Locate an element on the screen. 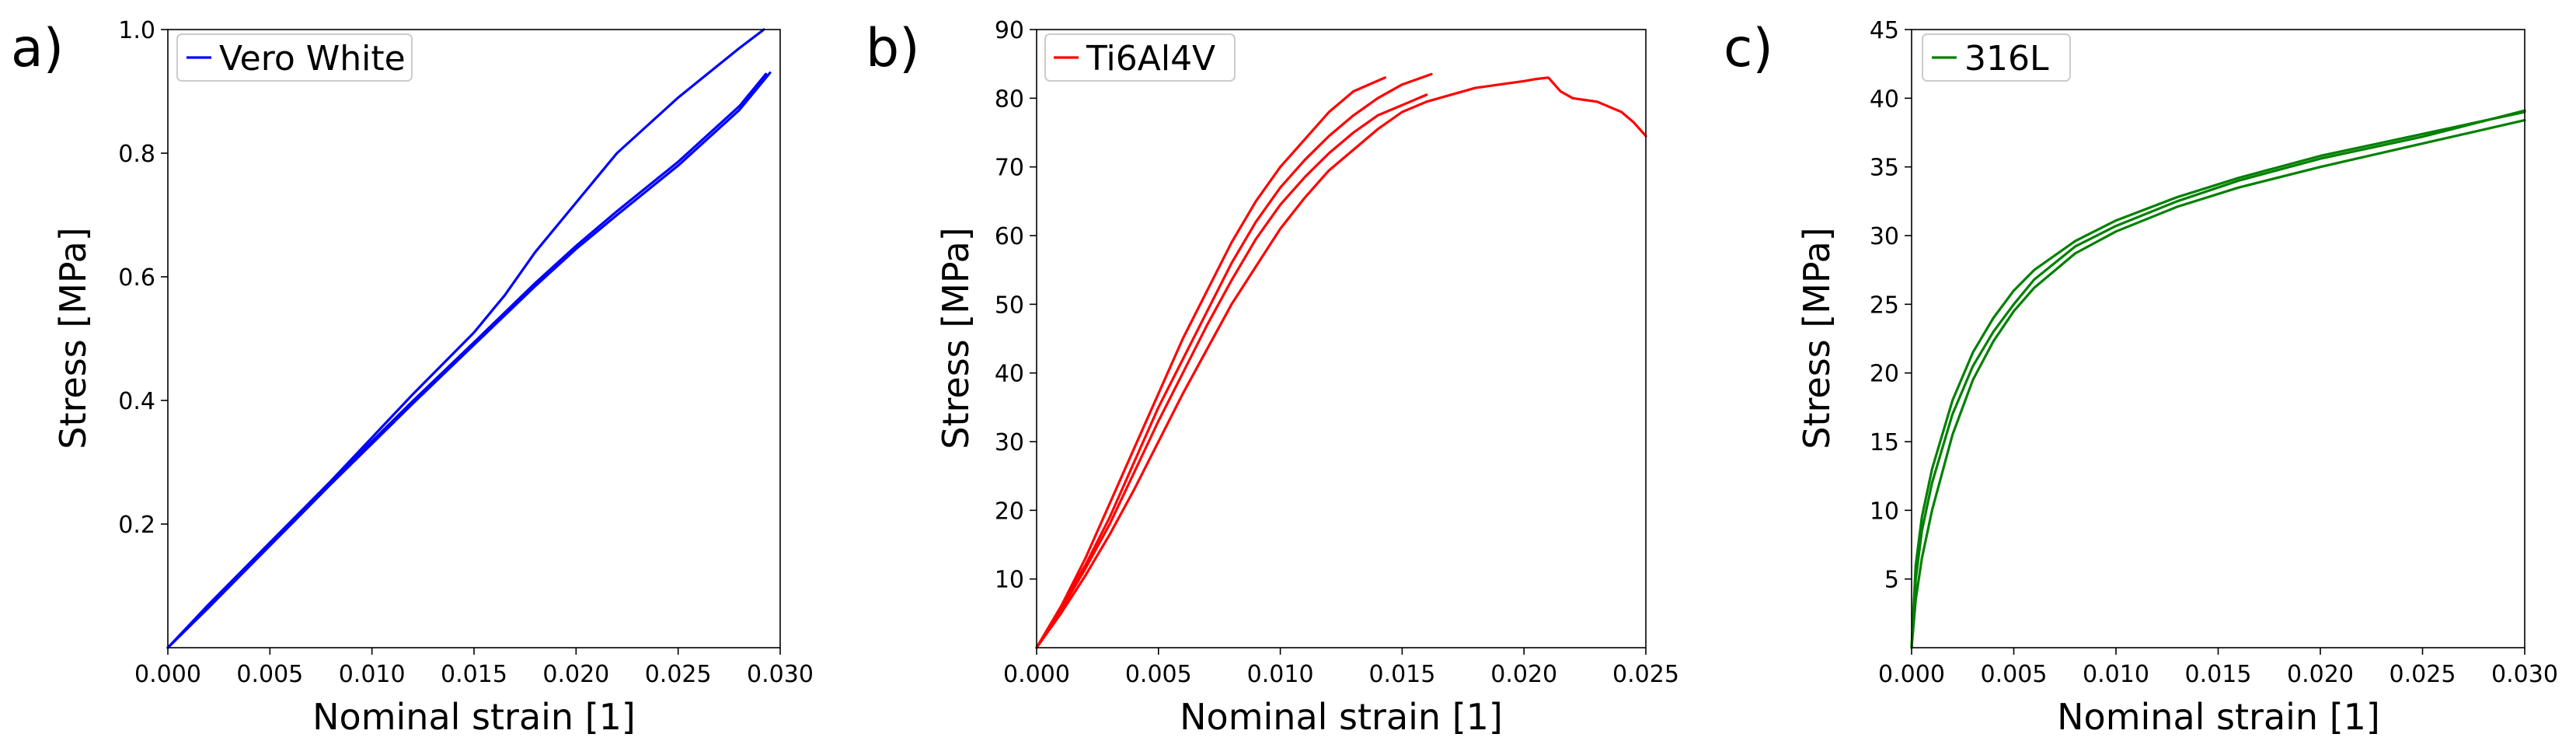  legend-label: Vero White is located at coordinates (312, 59).